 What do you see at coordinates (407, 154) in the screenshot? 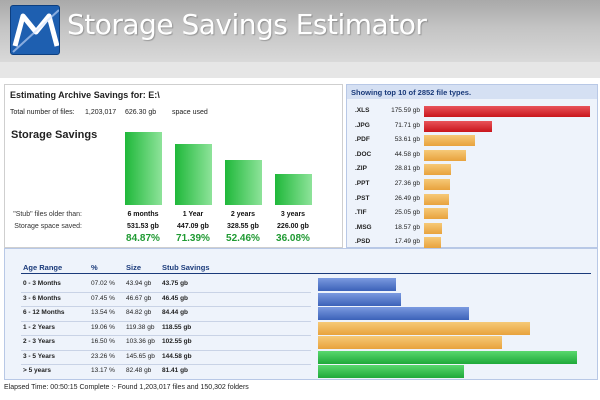
I see `file-type-size: 44.58 gb` at bounding box center [407, 154].